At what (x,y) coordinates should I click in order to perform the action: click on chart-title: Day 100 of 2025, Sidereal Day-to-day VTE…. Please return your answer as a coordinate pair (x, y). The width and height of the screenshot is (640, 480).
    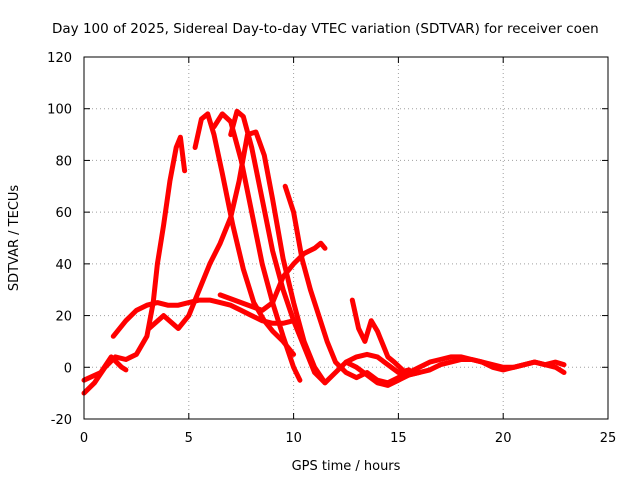
    Looking at the image, I should click on (325, 29).